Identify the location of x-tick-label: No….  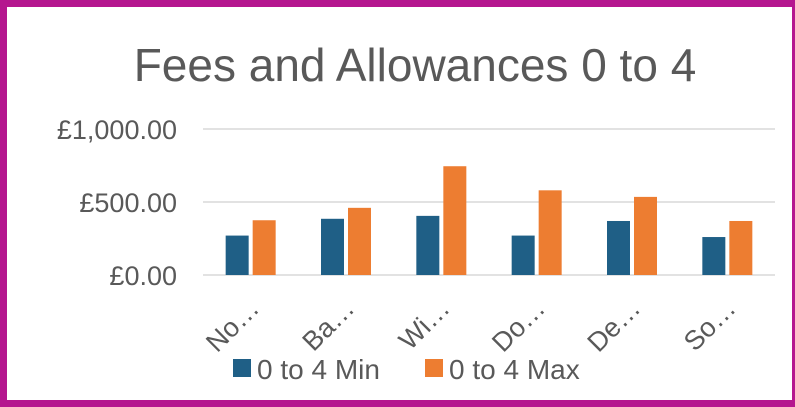
(232, 325).